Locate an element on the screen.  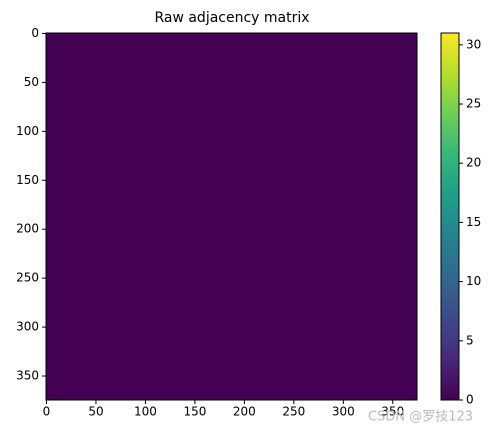
x-tick-label: 0 is located at coordinates (47, 412).